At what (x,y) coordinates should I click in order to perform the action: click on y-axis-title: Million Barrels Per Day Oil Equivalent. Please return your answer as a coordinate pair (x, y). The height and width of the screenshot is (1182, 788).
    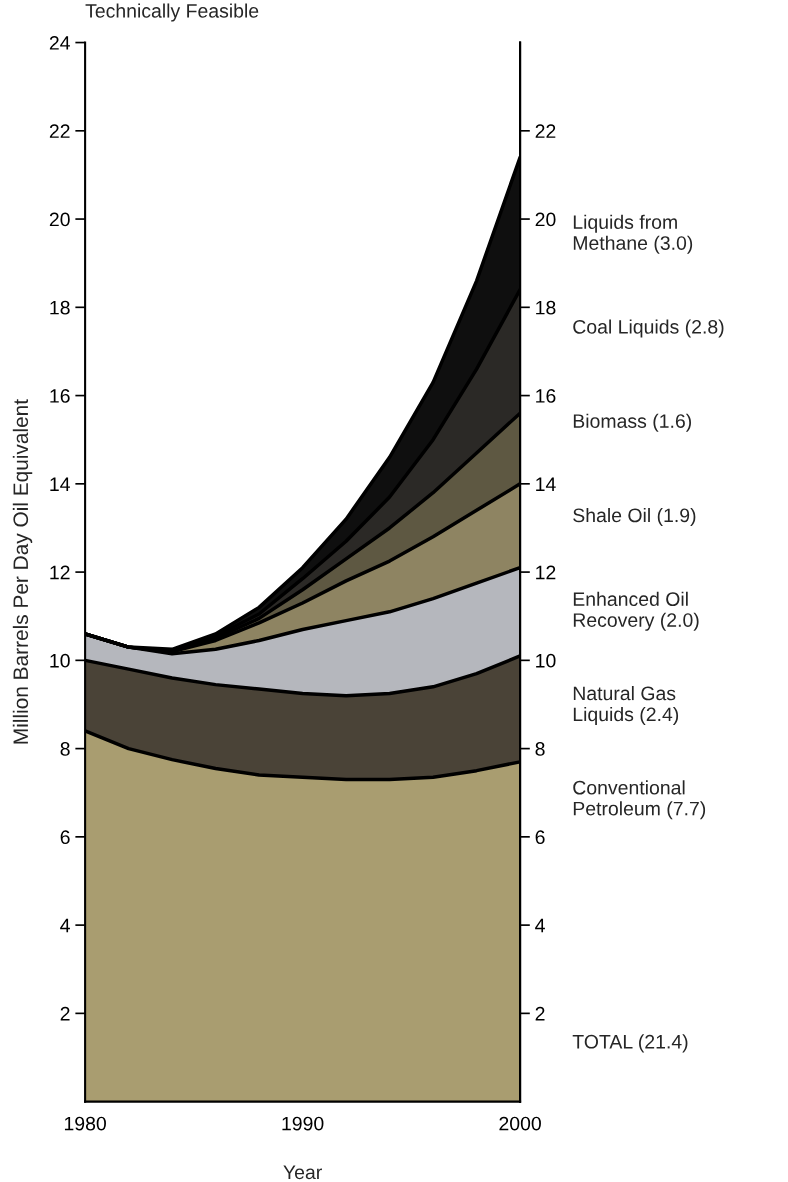
    Looking at the image, I should click on (22, 571).